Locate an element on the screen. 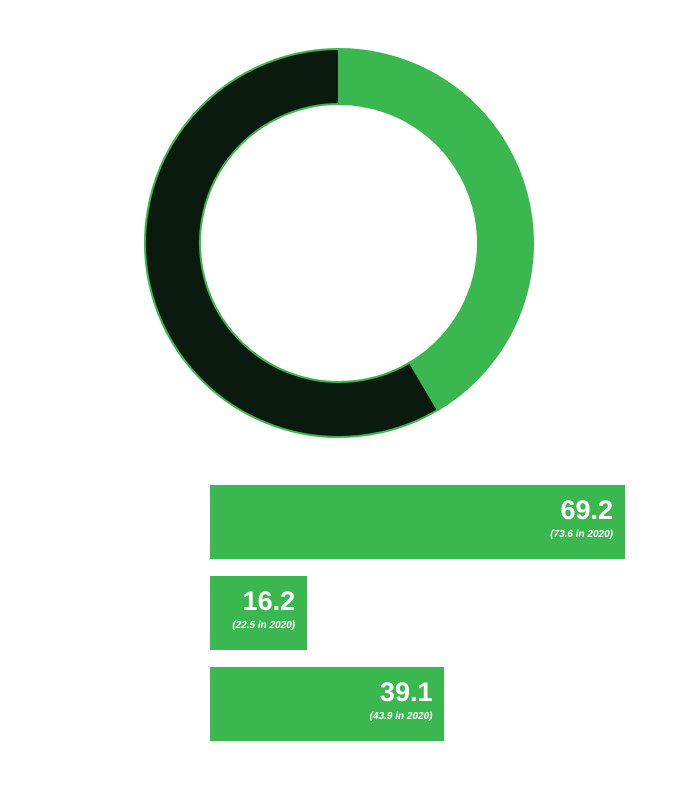 This screenshot has width=678, height=800. bar-1-value-label: 69.2 is located at coordinates (586, 510).